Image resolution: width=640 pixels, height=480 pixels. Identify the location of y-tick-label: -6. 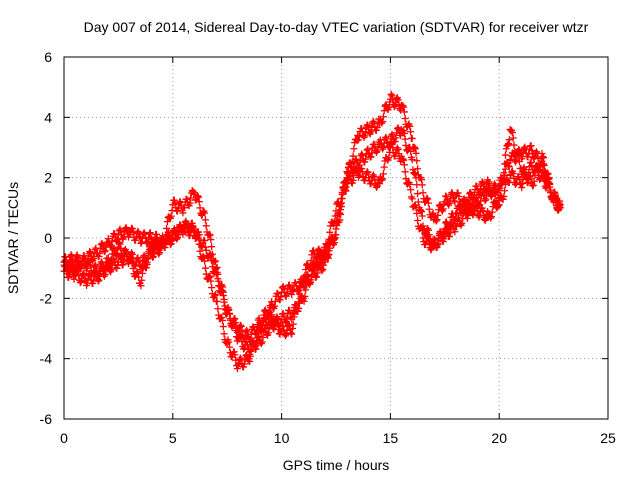
(46, 419).